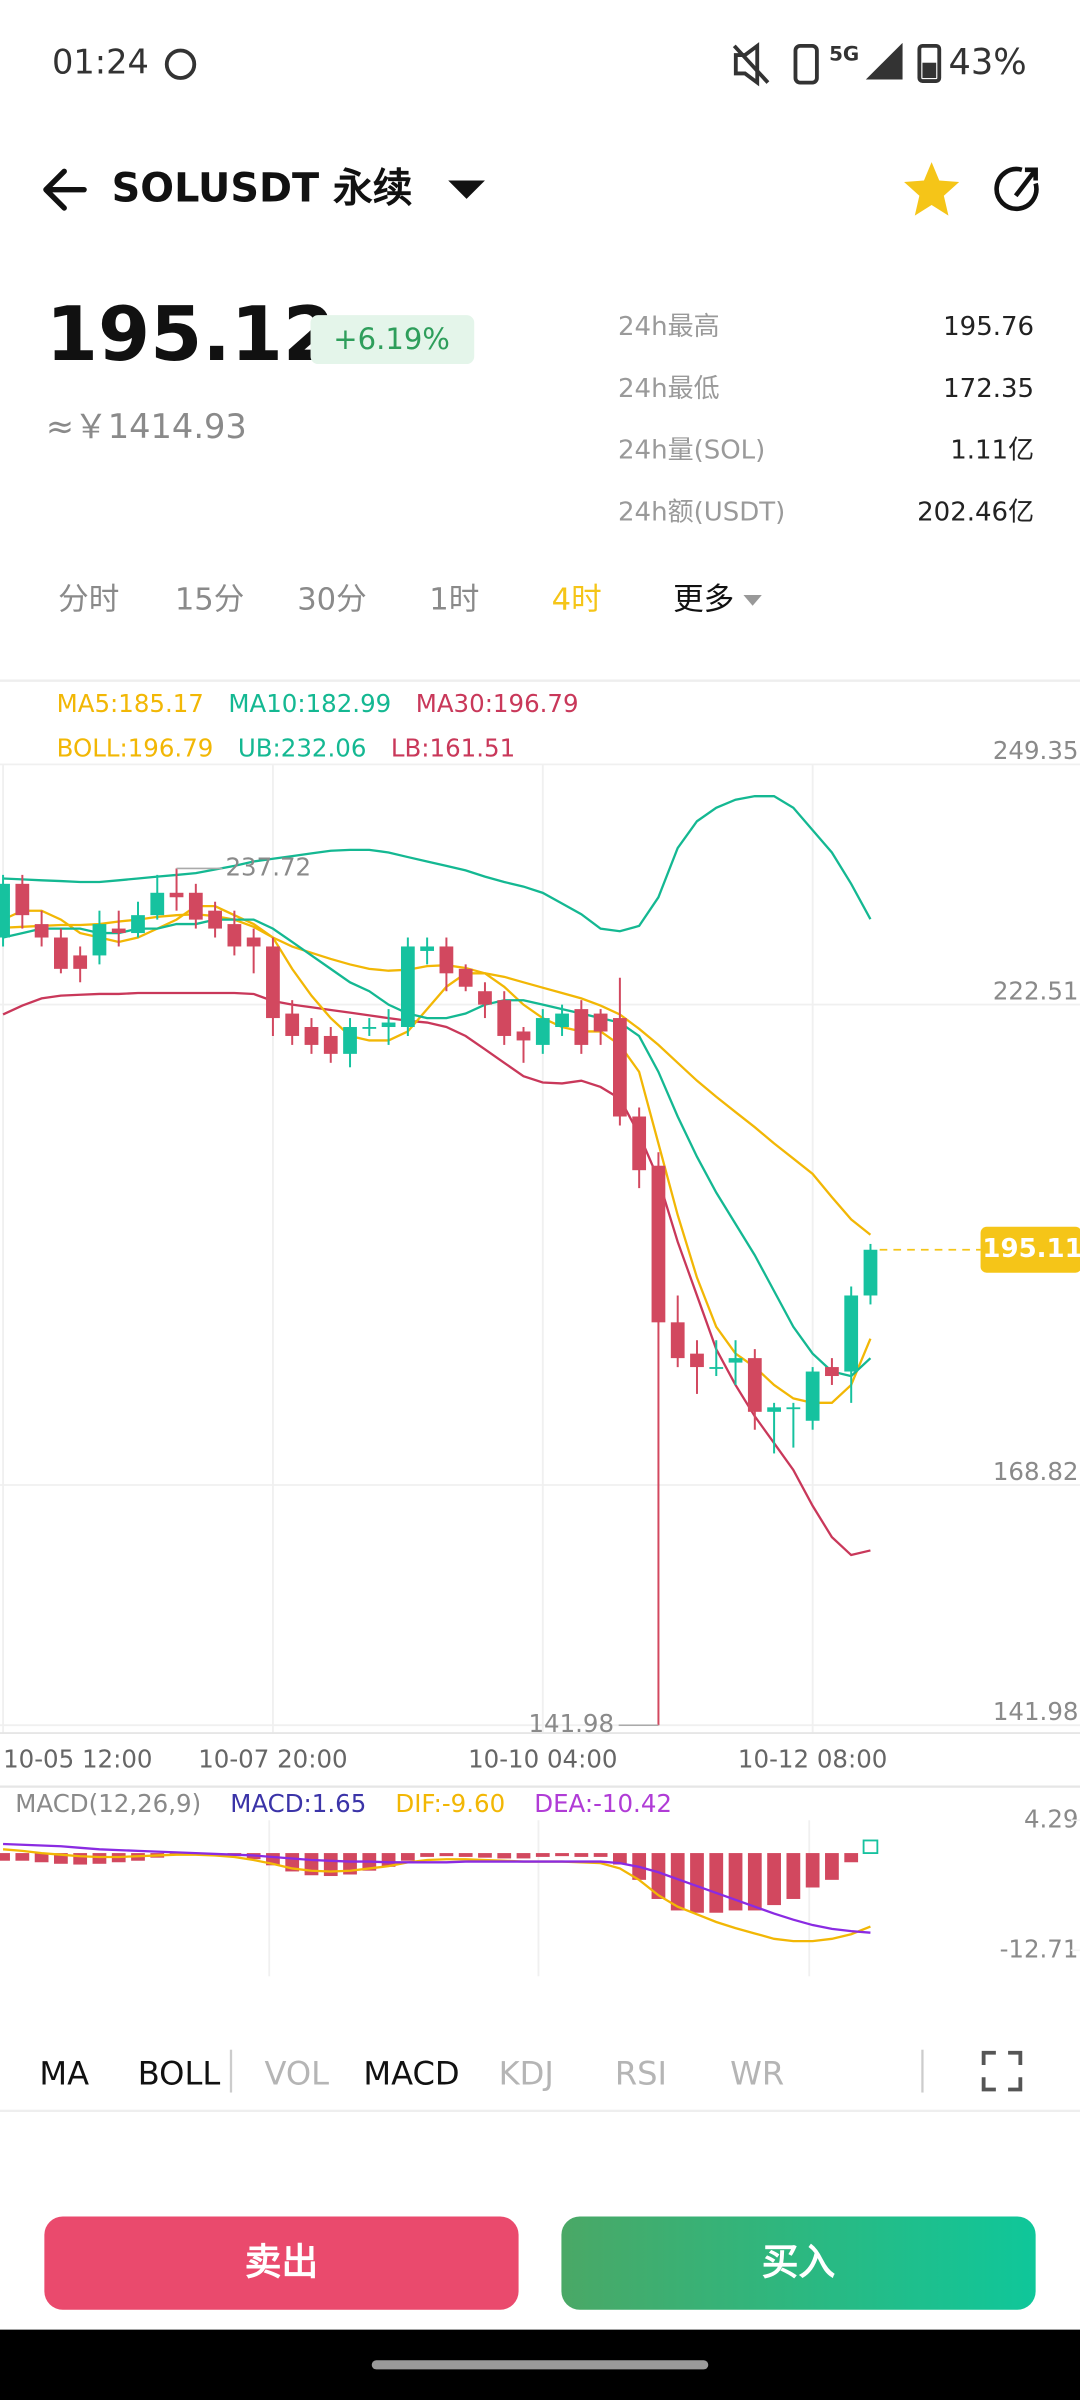 The height and width of the screenshot is (2400, 1080). I want to click on symbol-dropdown, so click(466, 189).